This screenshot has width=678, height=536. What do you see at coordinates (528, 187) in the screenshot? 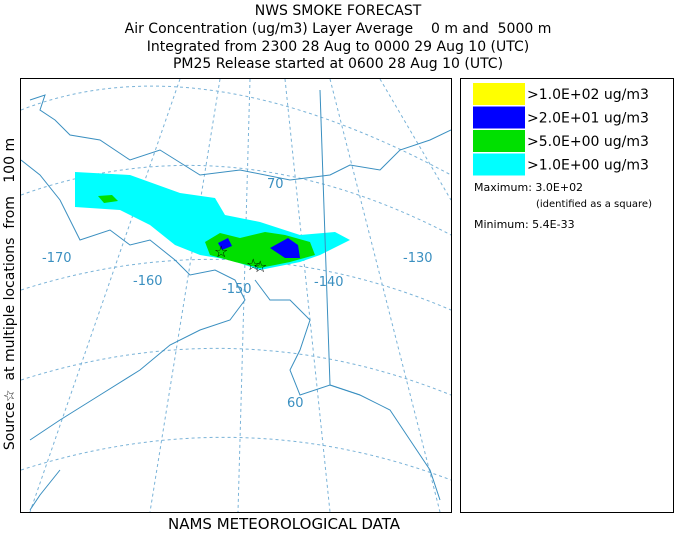
I see `legend-maximum: Maximum: 3.0E+02` at bounding box center [528, 187].